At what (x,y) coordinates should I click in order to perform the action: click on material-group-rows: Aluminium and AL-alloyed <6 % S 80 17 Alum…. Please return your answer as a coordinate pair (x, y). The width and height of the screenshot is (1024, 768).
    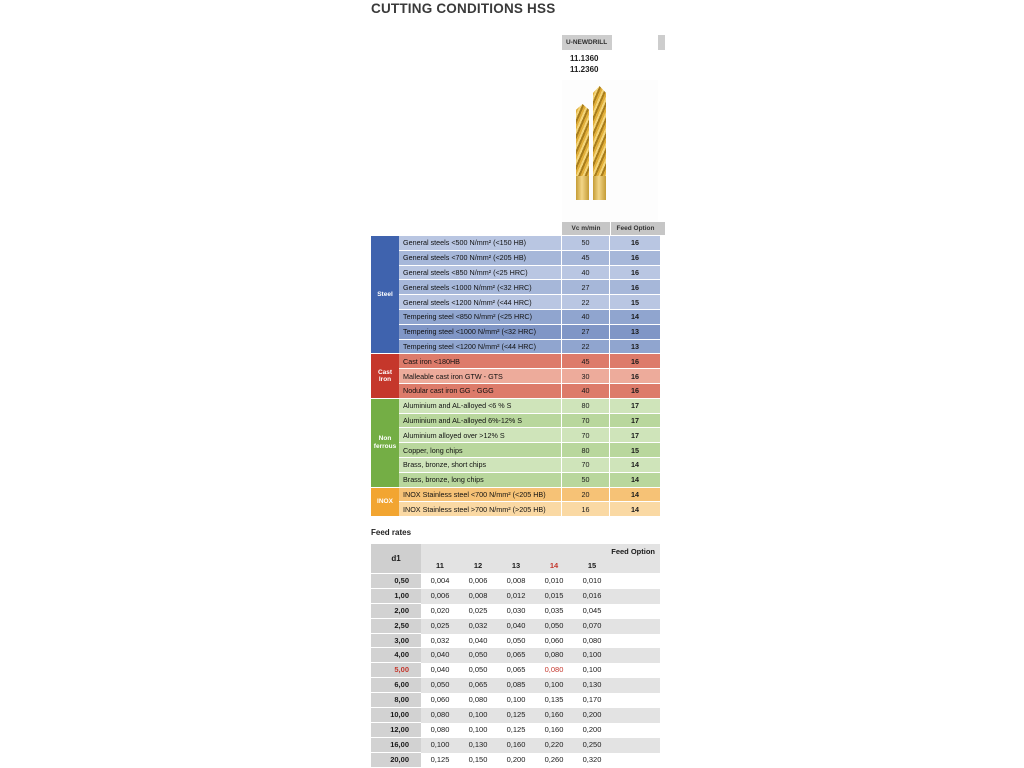
    Looking at the image, I should click on (529, 443).